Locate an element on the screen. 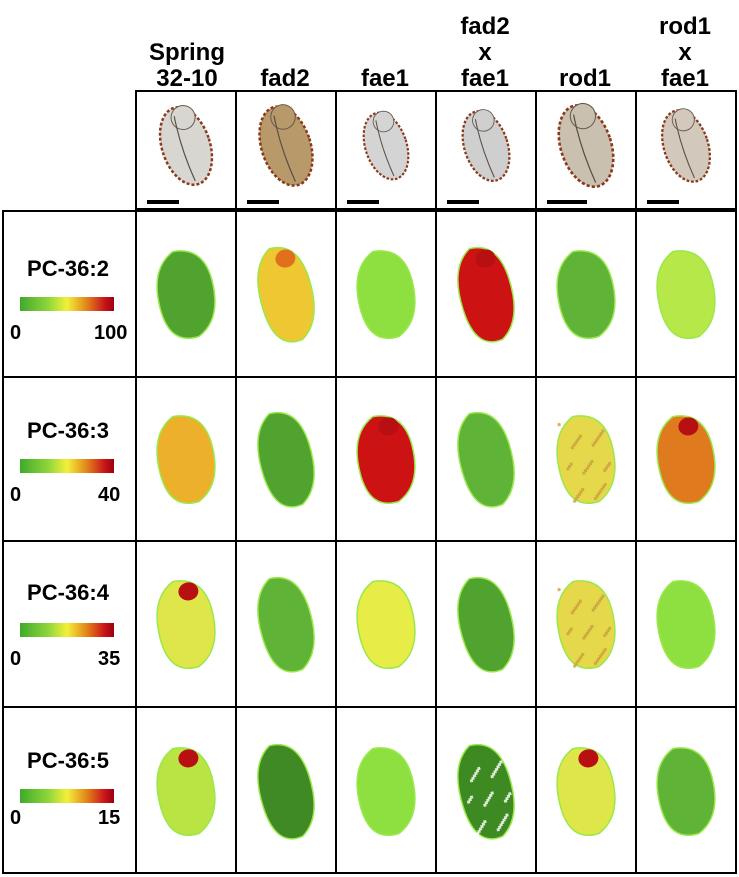 This screenshot has height=877, width=739. col-header-line: Spring is located at coordinates (187, 52).